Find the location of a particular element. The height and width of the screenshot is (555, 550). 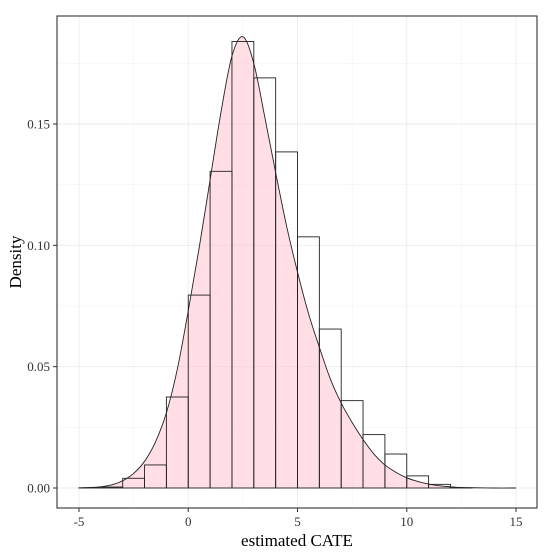

x-axis-title: estimated CATE is located at coordinates (297, 540).